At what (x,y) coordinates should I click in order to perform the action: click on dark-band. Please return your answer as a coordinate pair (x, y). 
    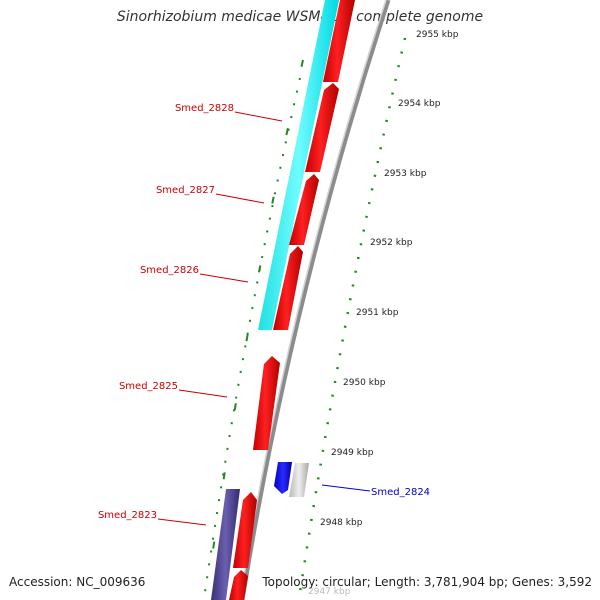
    Looking at the image, I should click on (225, 544).